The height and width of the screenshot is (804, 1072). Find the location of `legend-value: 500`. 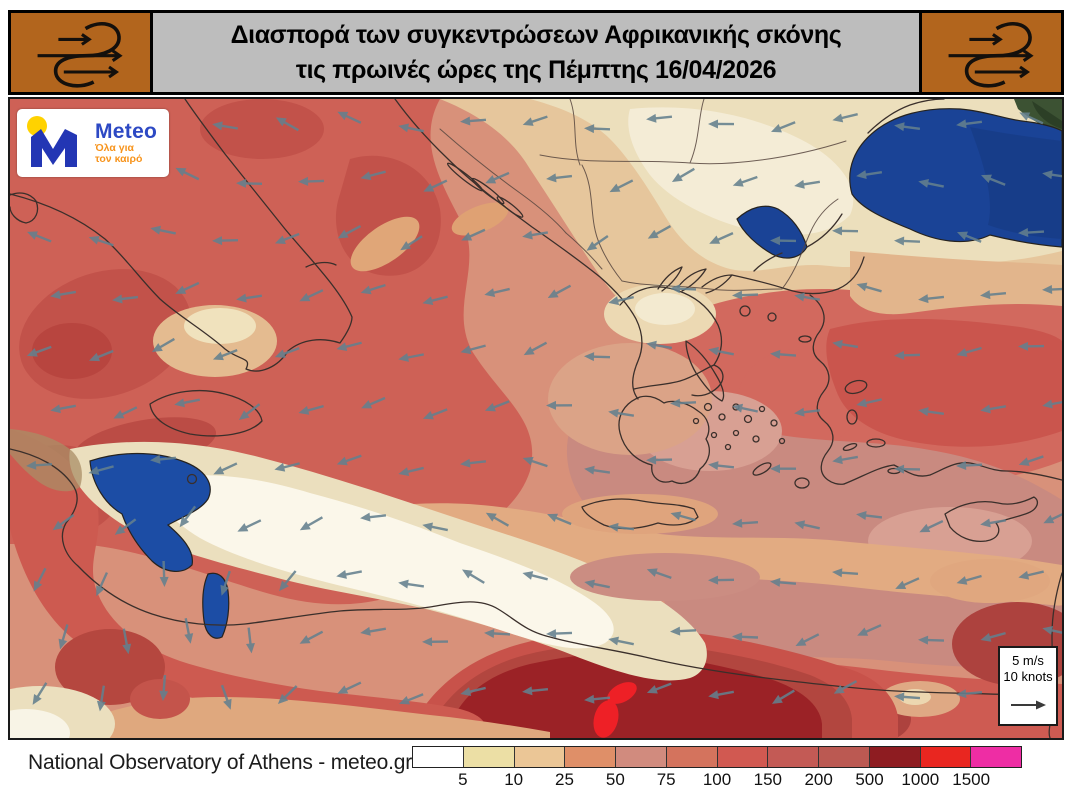

legend-value: 500 is located at coordinates (869, 779).